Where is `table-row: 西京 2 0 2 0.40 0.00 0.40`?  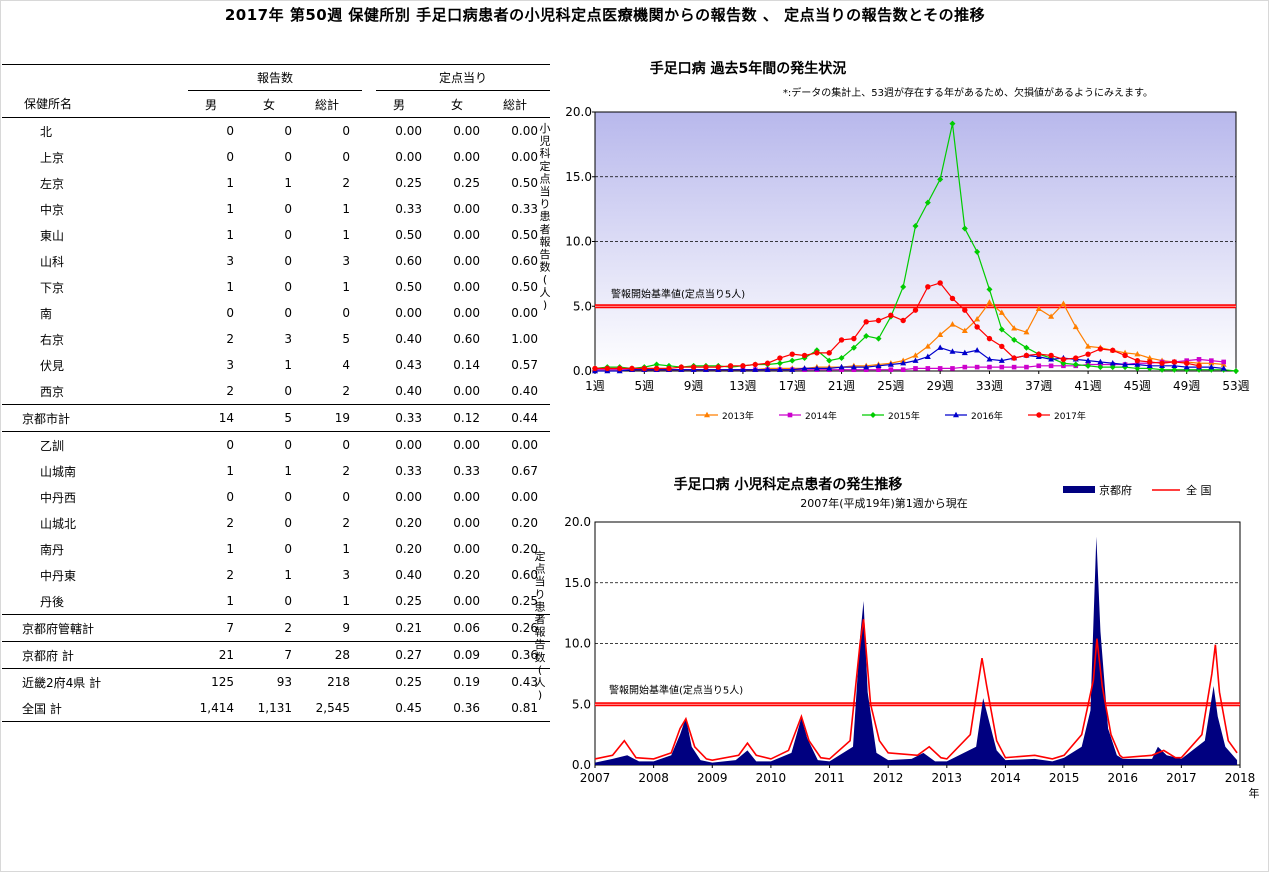 table-row: 西京 2 0 2 0.40 0.00 0.40 is located at coordinates (276, 391).